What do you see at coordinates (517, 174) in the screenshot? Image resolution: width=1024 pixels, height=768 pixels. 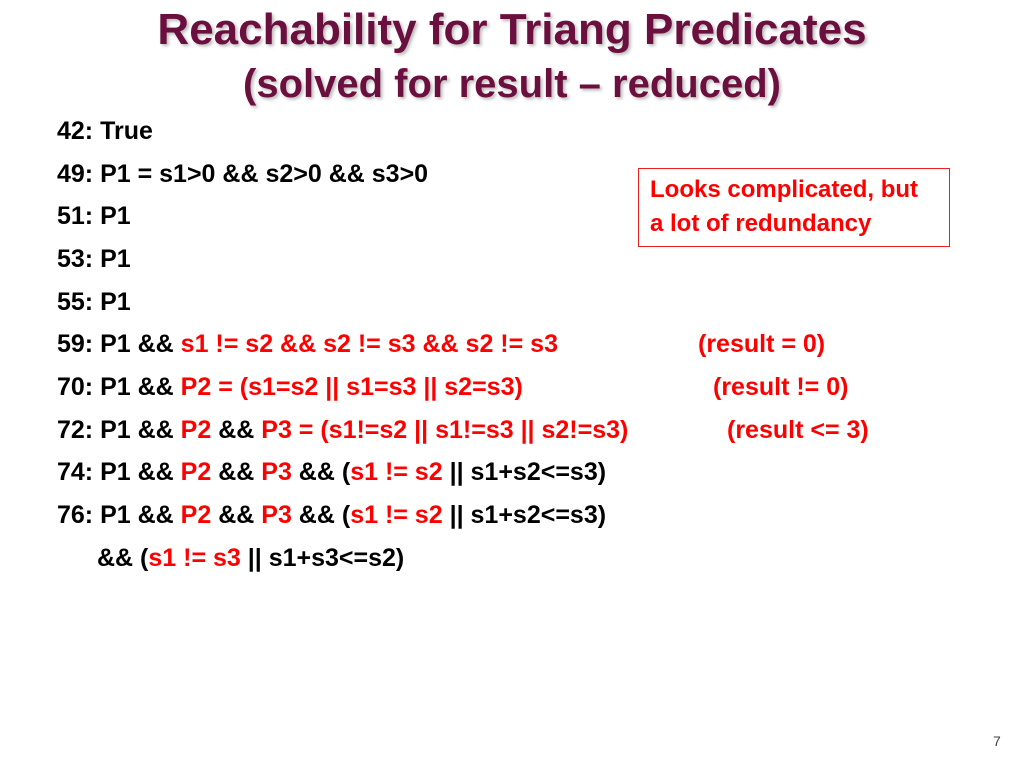 I see `code-line: 49: P1 = s1>0 && s2>0 && s3>0` at bounding box center [517, 174].